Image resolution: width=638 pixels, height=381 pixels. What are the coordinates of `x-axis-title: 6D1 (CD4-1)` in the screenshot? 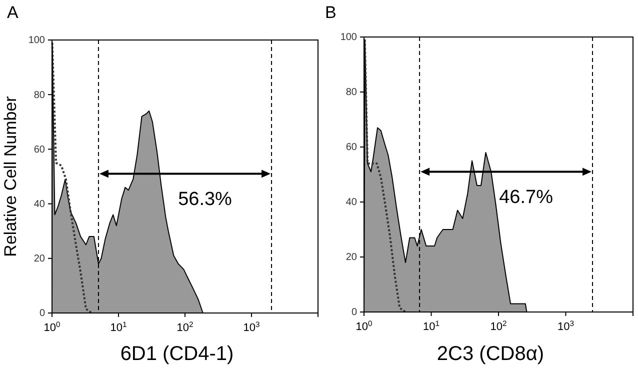 It's located at (177, 354).